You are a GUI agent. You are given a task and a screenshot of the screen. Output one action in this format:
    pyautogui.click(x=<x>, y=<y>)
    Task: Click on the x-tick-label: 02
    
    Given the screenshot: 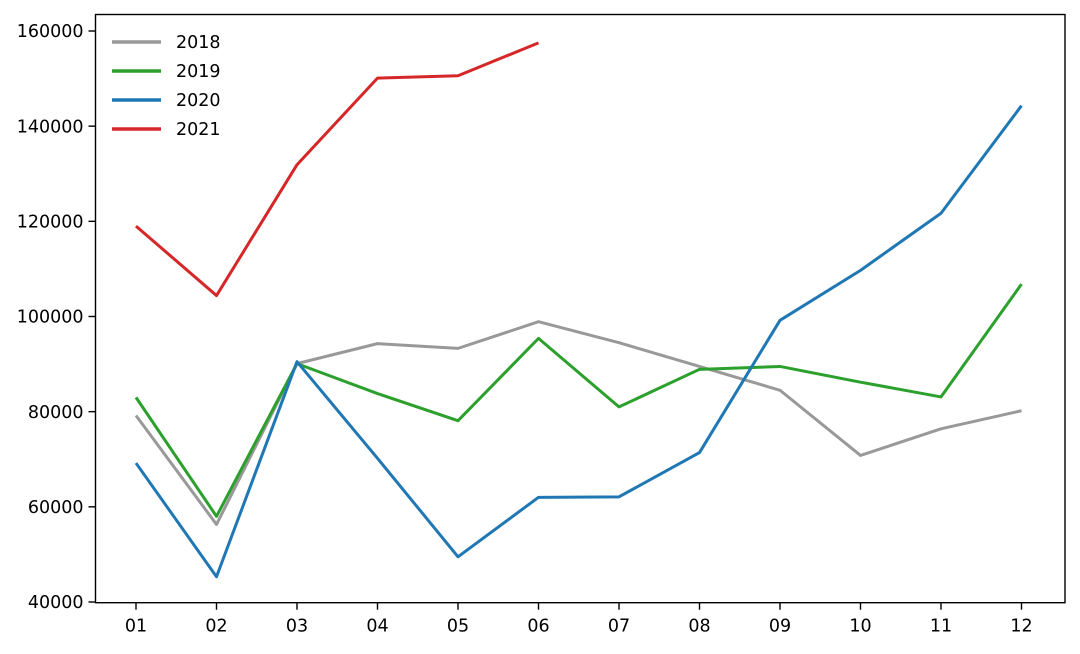 What is the action you would take?
    pyautogui.click(x=216, y=627)
    